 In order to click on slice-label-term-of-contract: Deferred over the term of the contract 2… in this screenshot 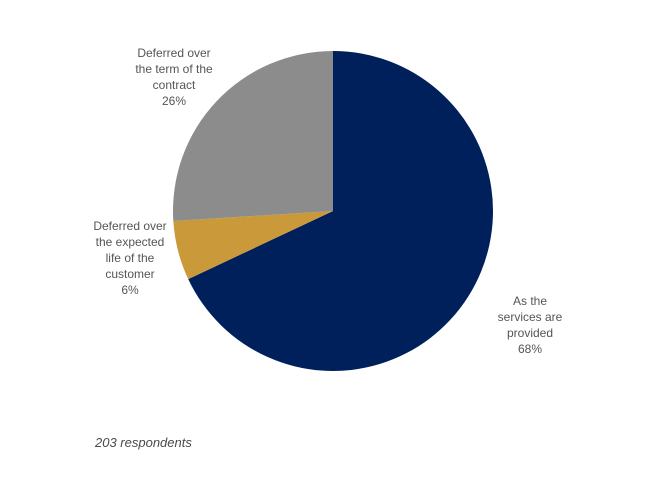, I will do `click(174, 77)`.